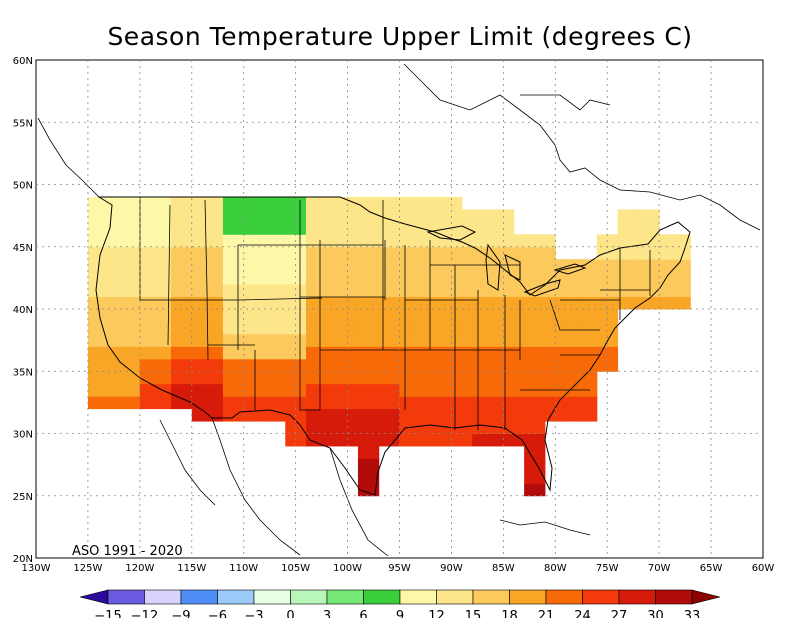  What do you see at coordinates (217, 613) in the screenshot?
I see `colorbar-tick-label: −6` at bounding box center [217, 613].